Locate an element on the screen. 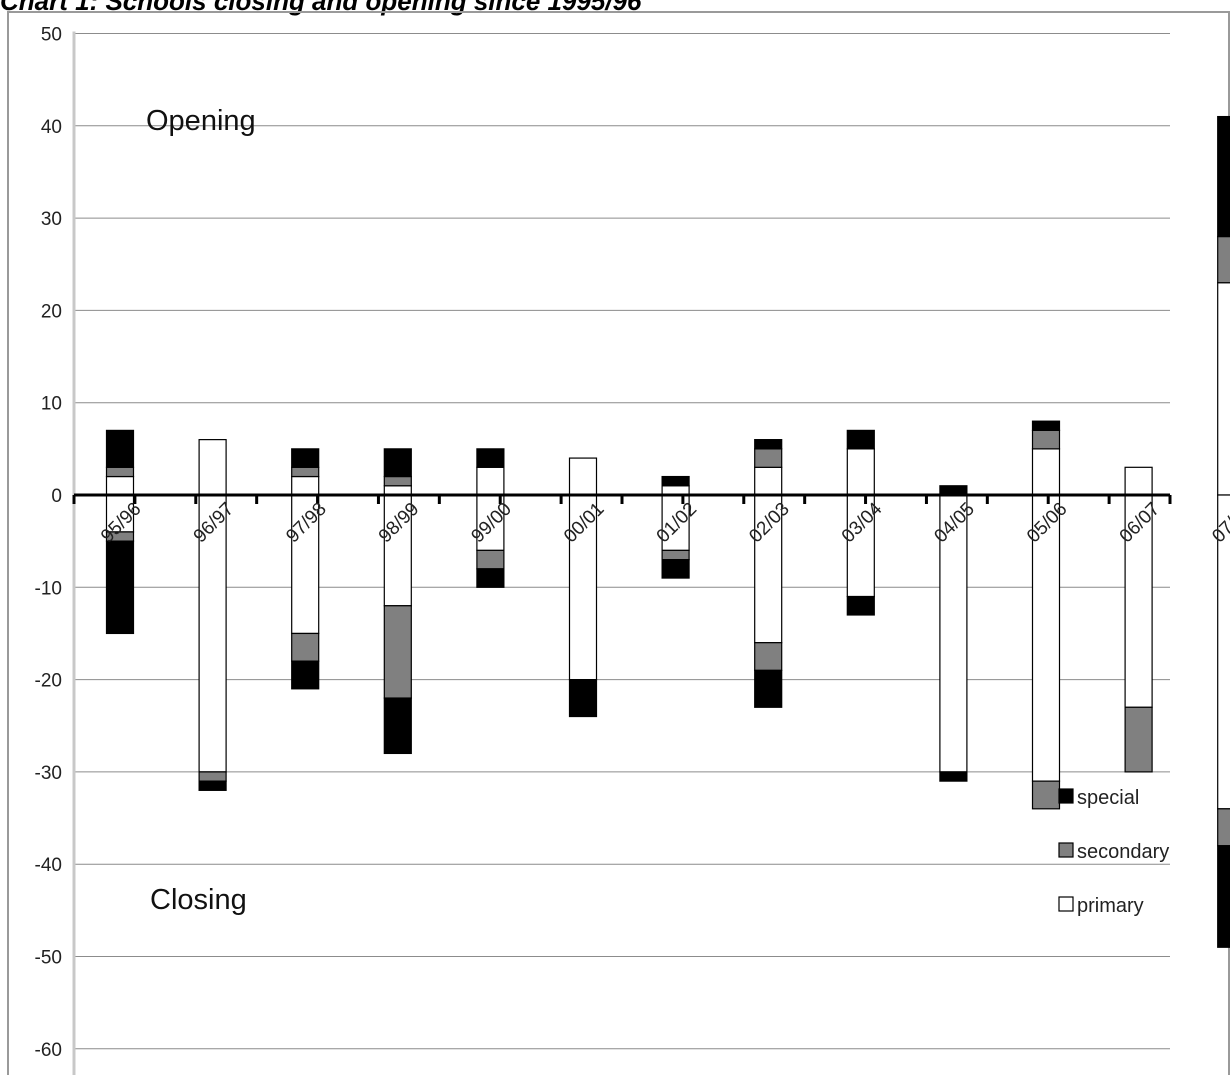  y-tick-label: -10 is located at coordinates (48, 588).